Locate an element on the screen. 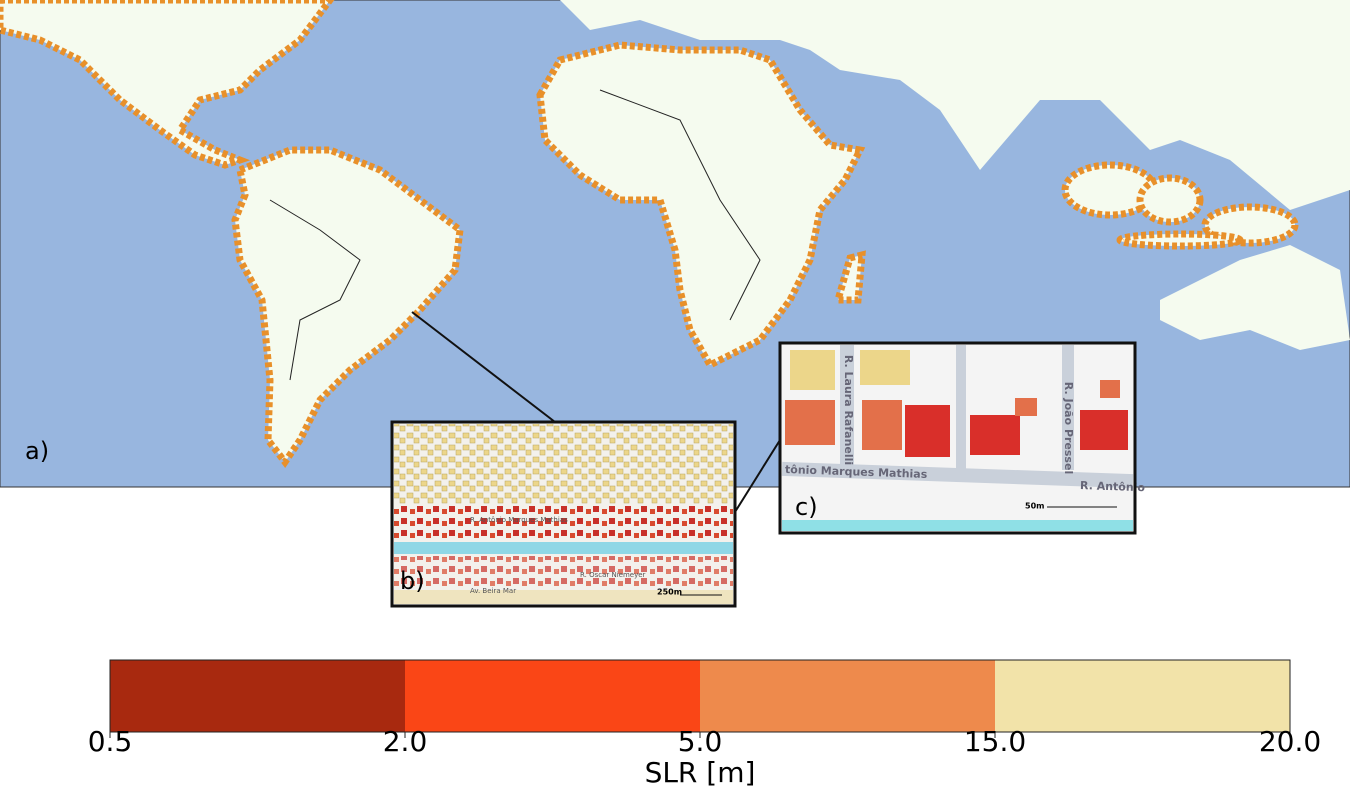 The height and width of the screenshot is (791, 1350). colorbar-tick-label: 0.5 is located at coordinates (110, 741).